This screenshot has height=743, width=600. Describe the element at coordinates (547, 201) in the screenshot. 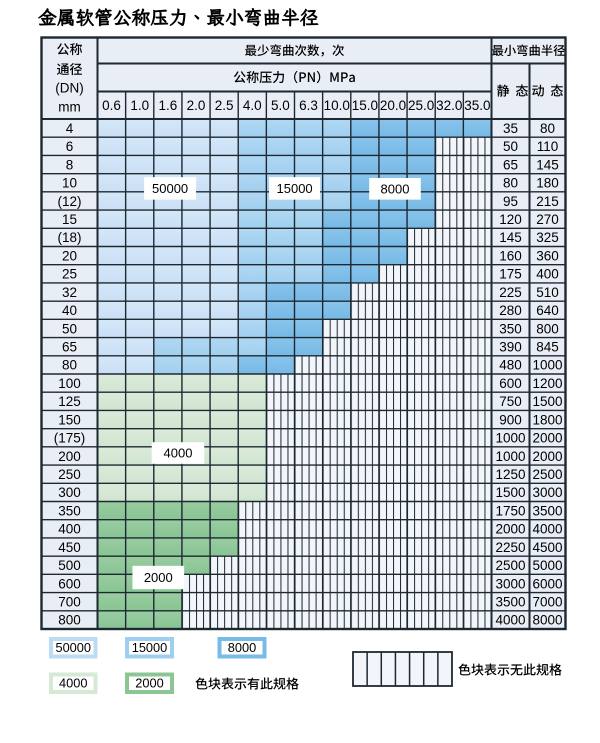

I see `svg-text: 215` at that location.